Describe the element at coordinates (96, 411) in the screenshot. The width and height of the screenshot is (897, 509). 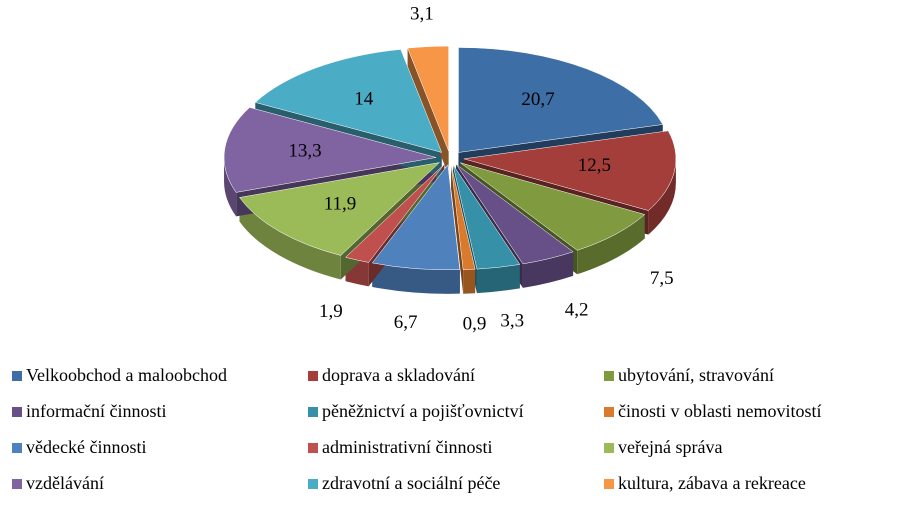
I see `legend-label: informační činnosti` at that location.